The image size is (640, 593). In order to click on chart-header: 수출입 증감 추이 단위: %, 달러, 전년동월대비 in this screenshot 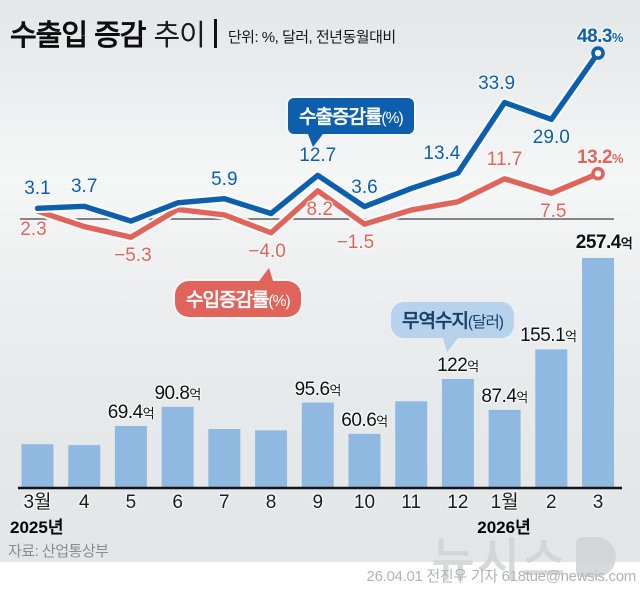, I will do `click(203, 33)`.